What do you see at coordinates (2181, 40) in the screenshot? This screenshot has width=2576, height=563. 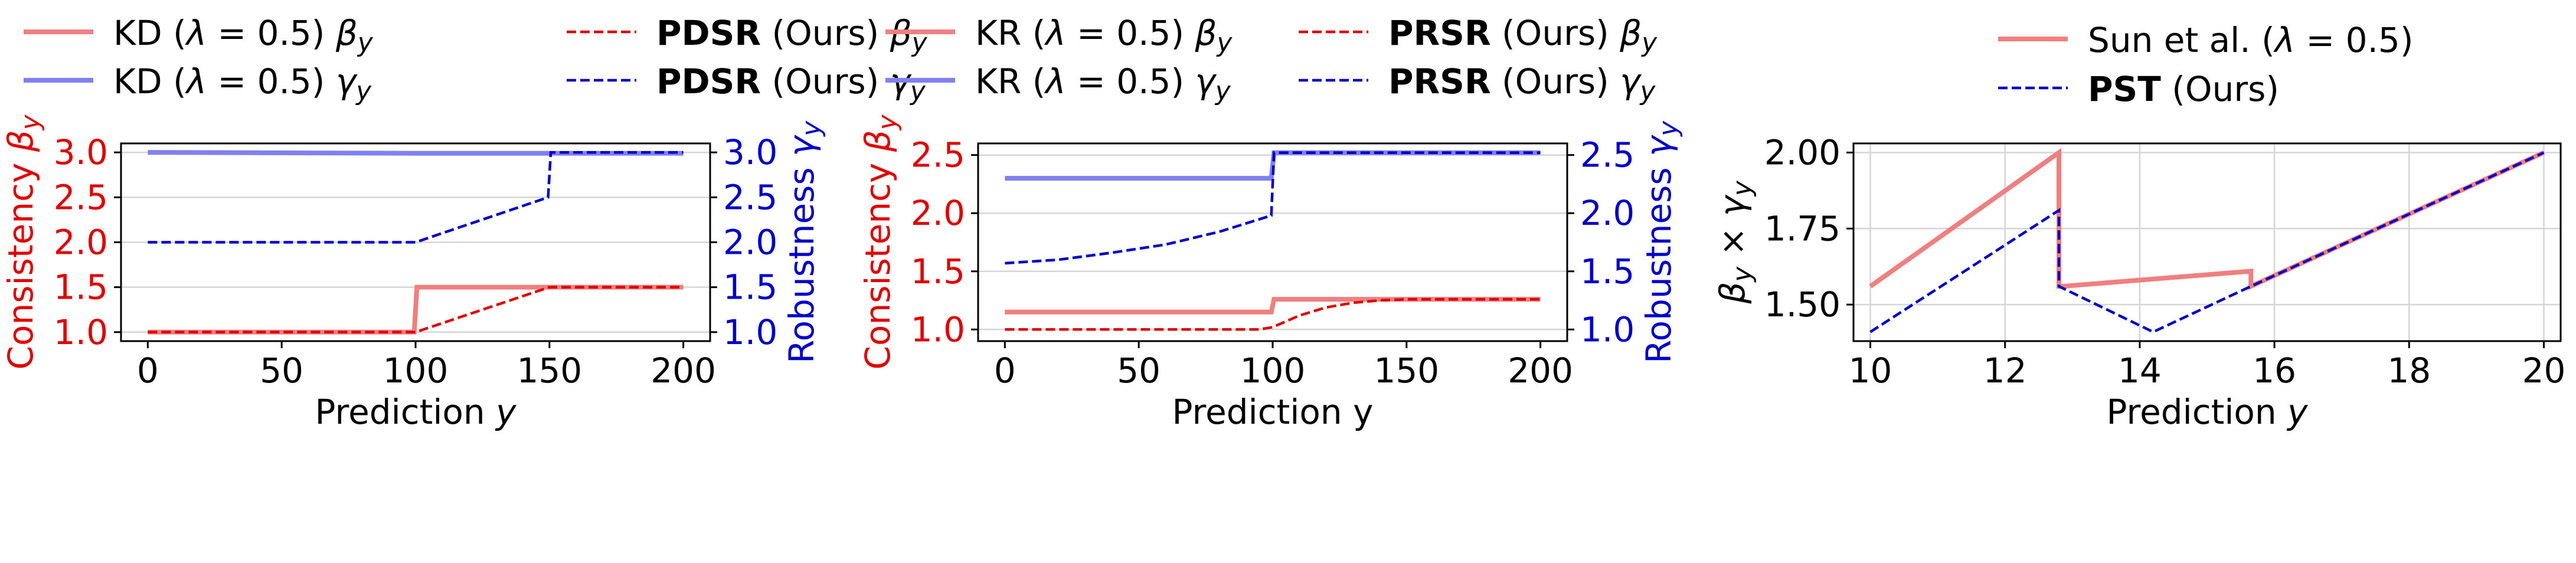 I see `text-run: Sun et al. (` at bounding box center [2181, 40].